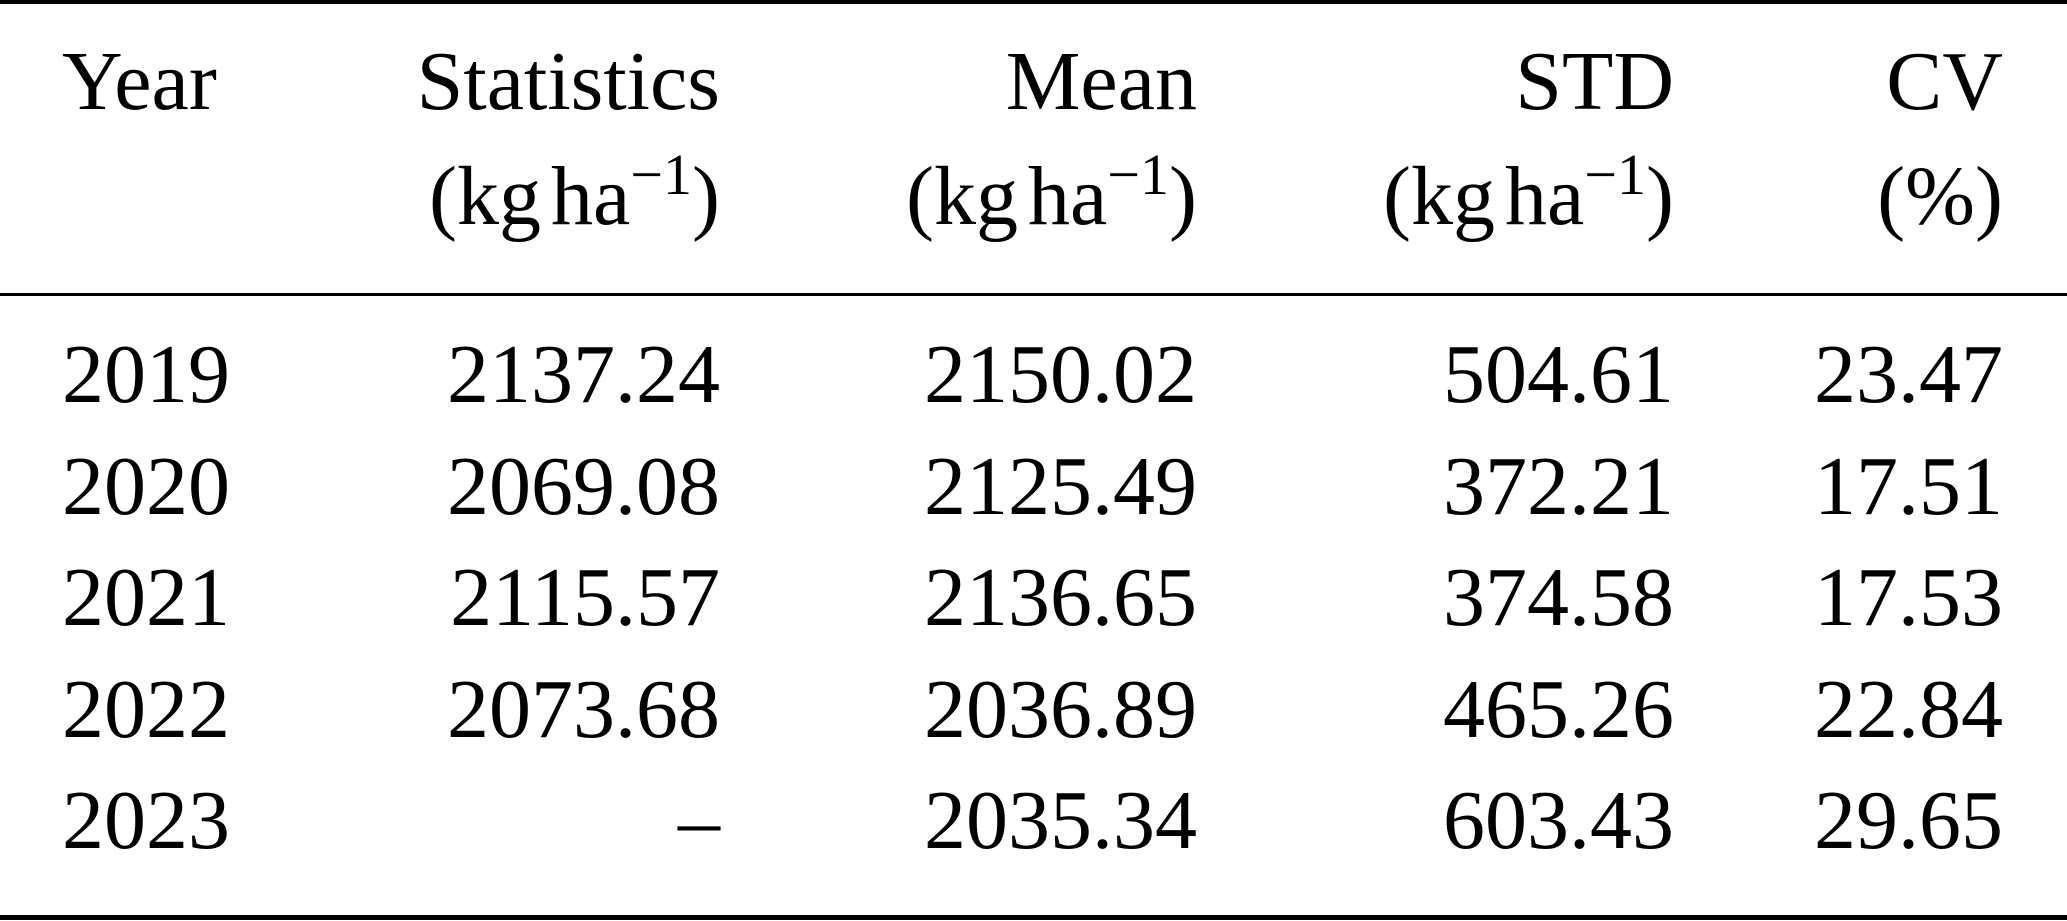 The width and height of the screenshot is (2067, 921). I want to click on cell-cv: 22.84, so click(1908, 709).